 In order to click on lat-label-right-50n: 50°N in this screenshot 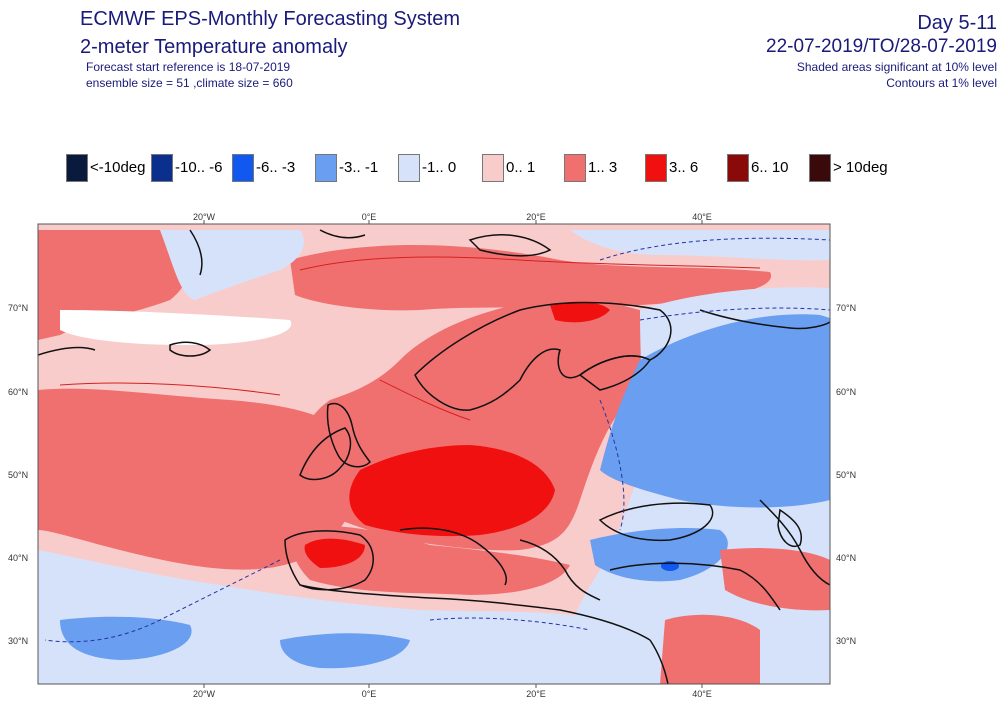, I will do `click(846, 475)`.